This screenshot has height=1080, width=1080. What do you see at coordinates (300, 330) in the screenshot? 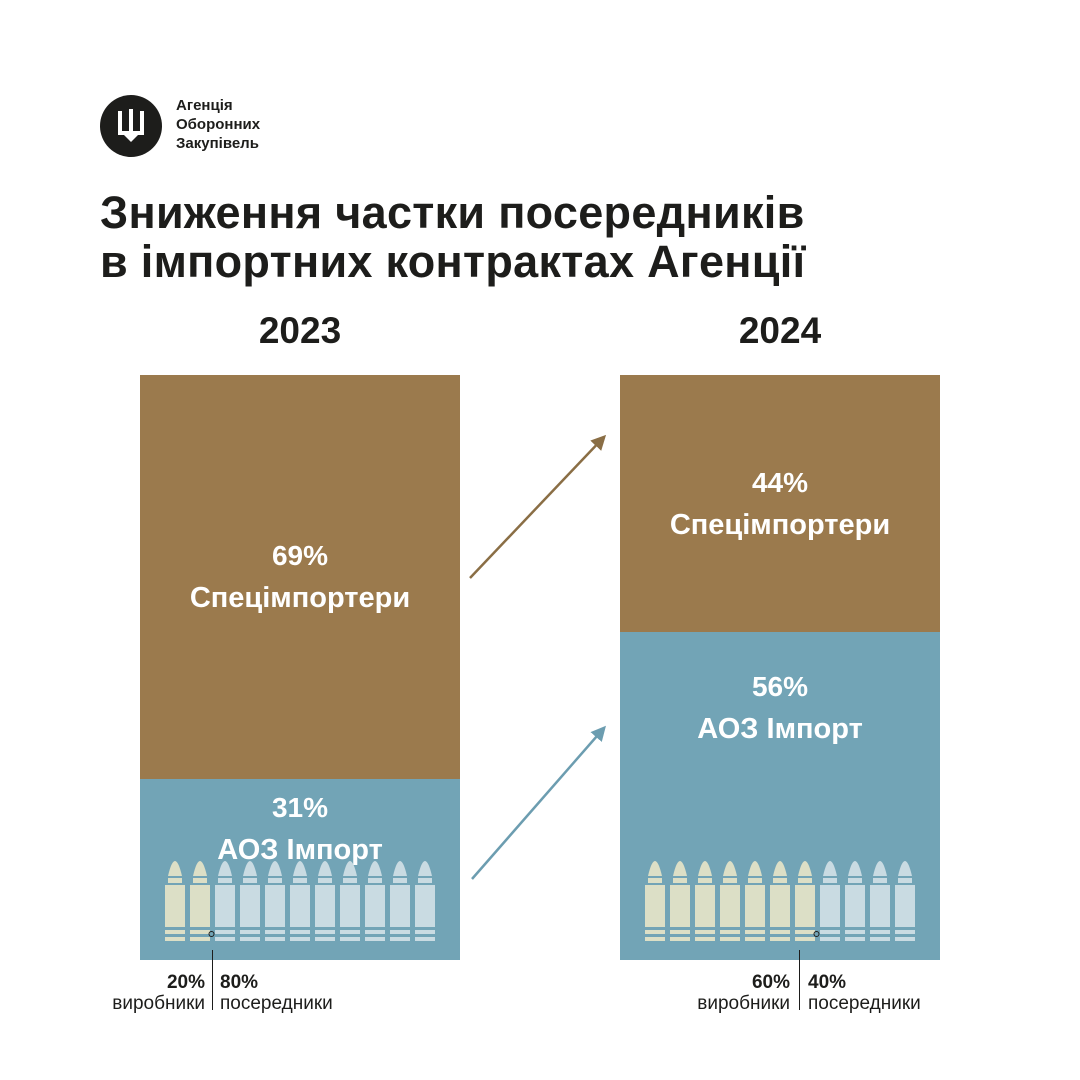
I see `year-label-2023: 2023` at bounding box center [300, 330].